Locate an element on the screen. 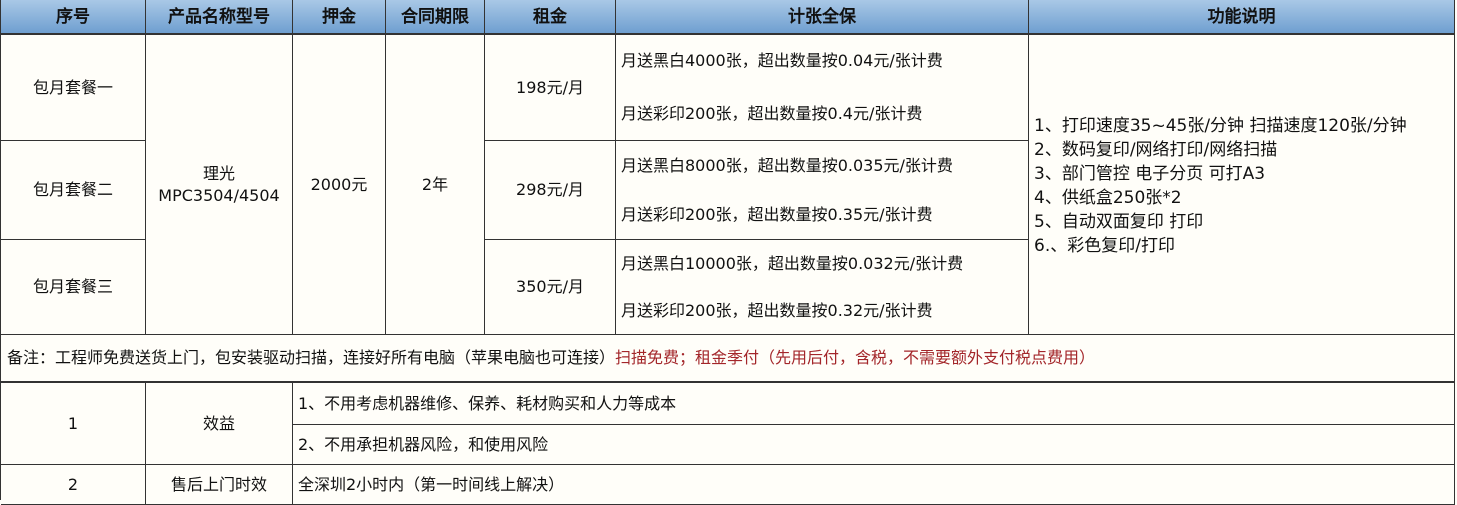 This screenshot has width=1457, height=505. row-number: 1 is located at coordinates (73, 424).